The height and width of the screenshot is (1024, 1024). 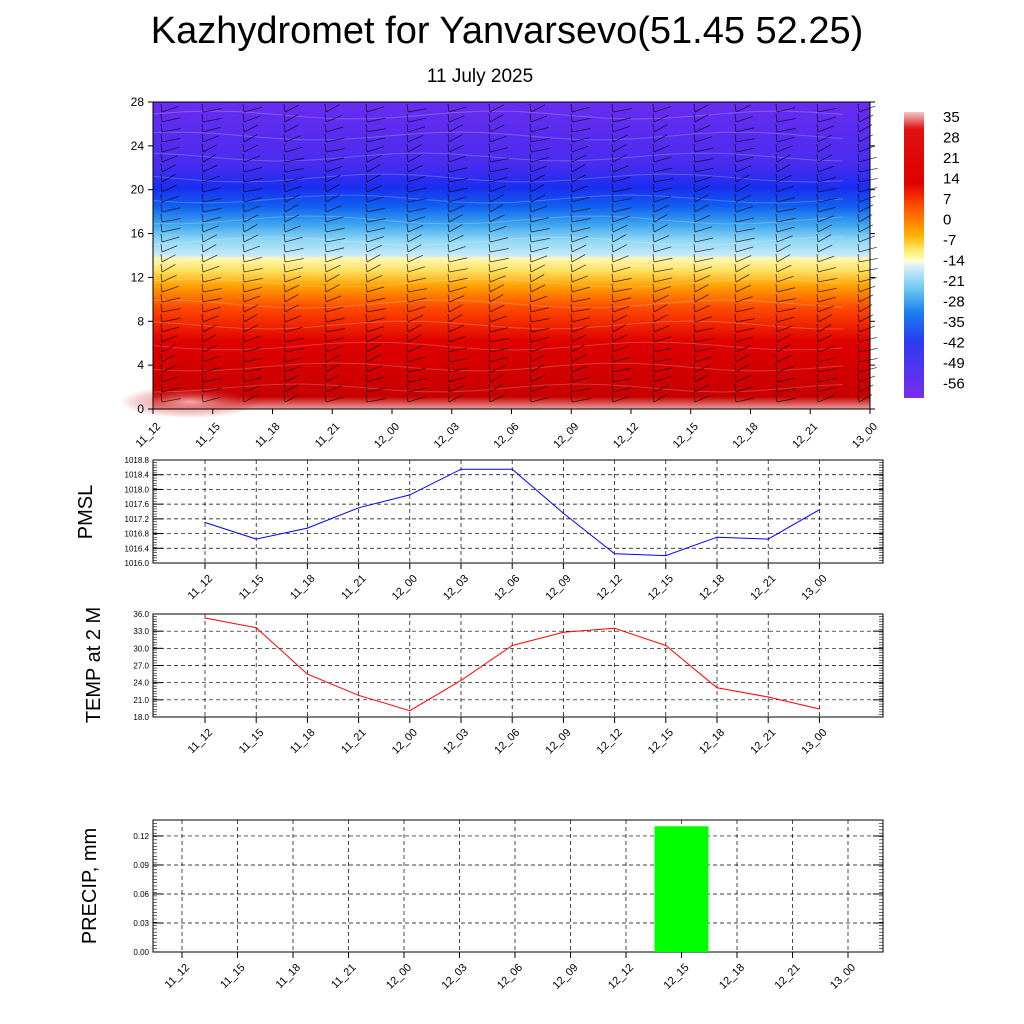 What do you see at coordinates (566, 436) in the screenshot?
I see `heatmap-x-tick-label: 12_09` at bounding box center [566, 436].